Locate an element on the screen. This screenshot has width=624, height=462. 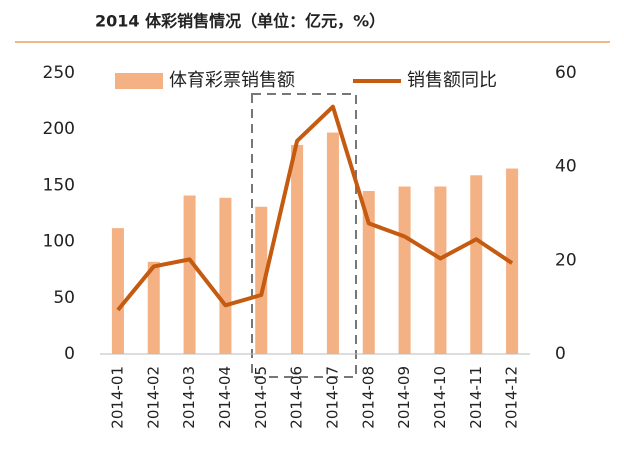
x-tick-label: 2014-02 is located at coordinates (153, 397).